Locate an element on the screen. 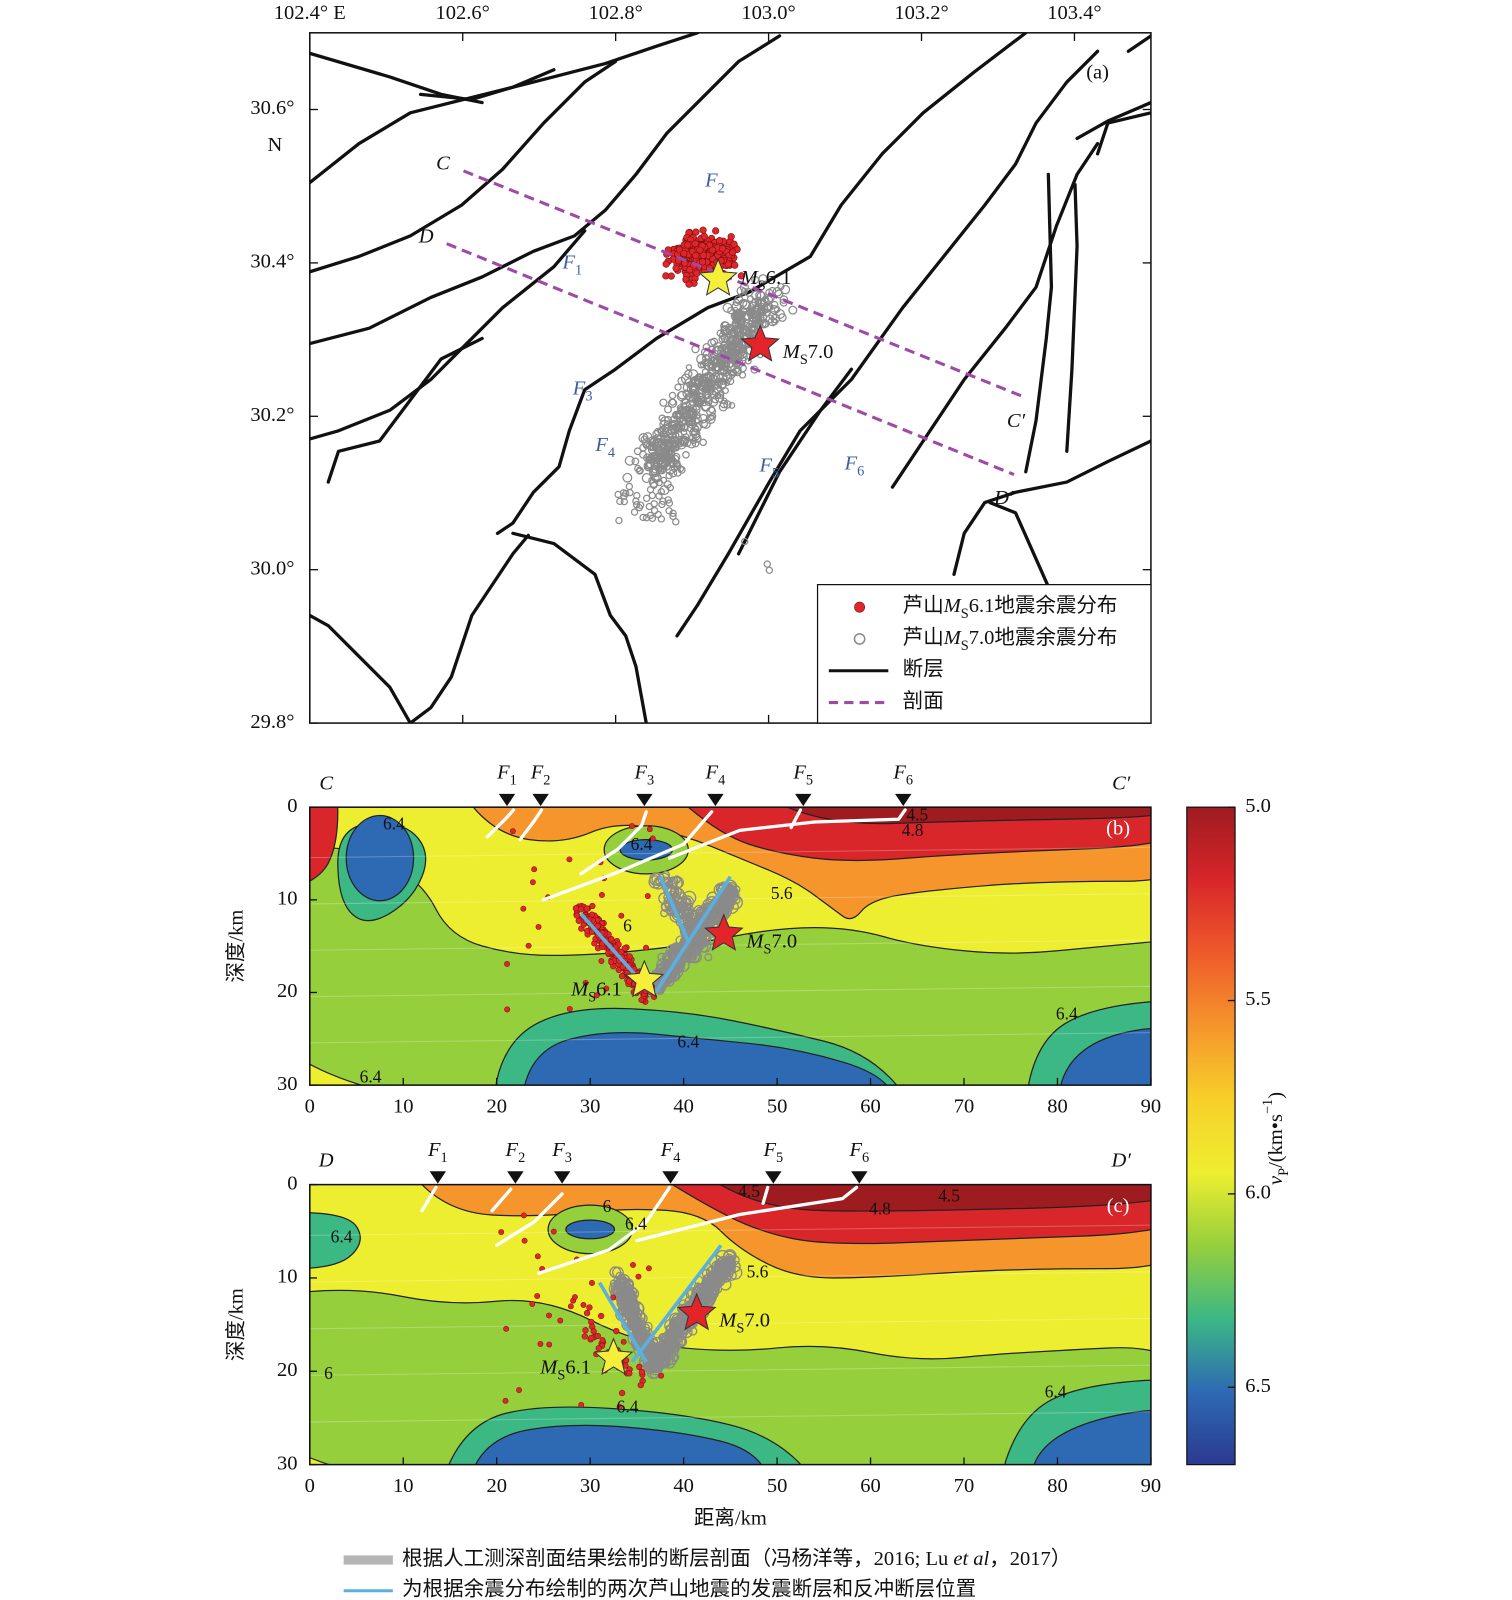 Image resolution: width=1512 pixels, height=1600 pixels. y-axis-label: 深度/km is located at coordinates (236, 1324).